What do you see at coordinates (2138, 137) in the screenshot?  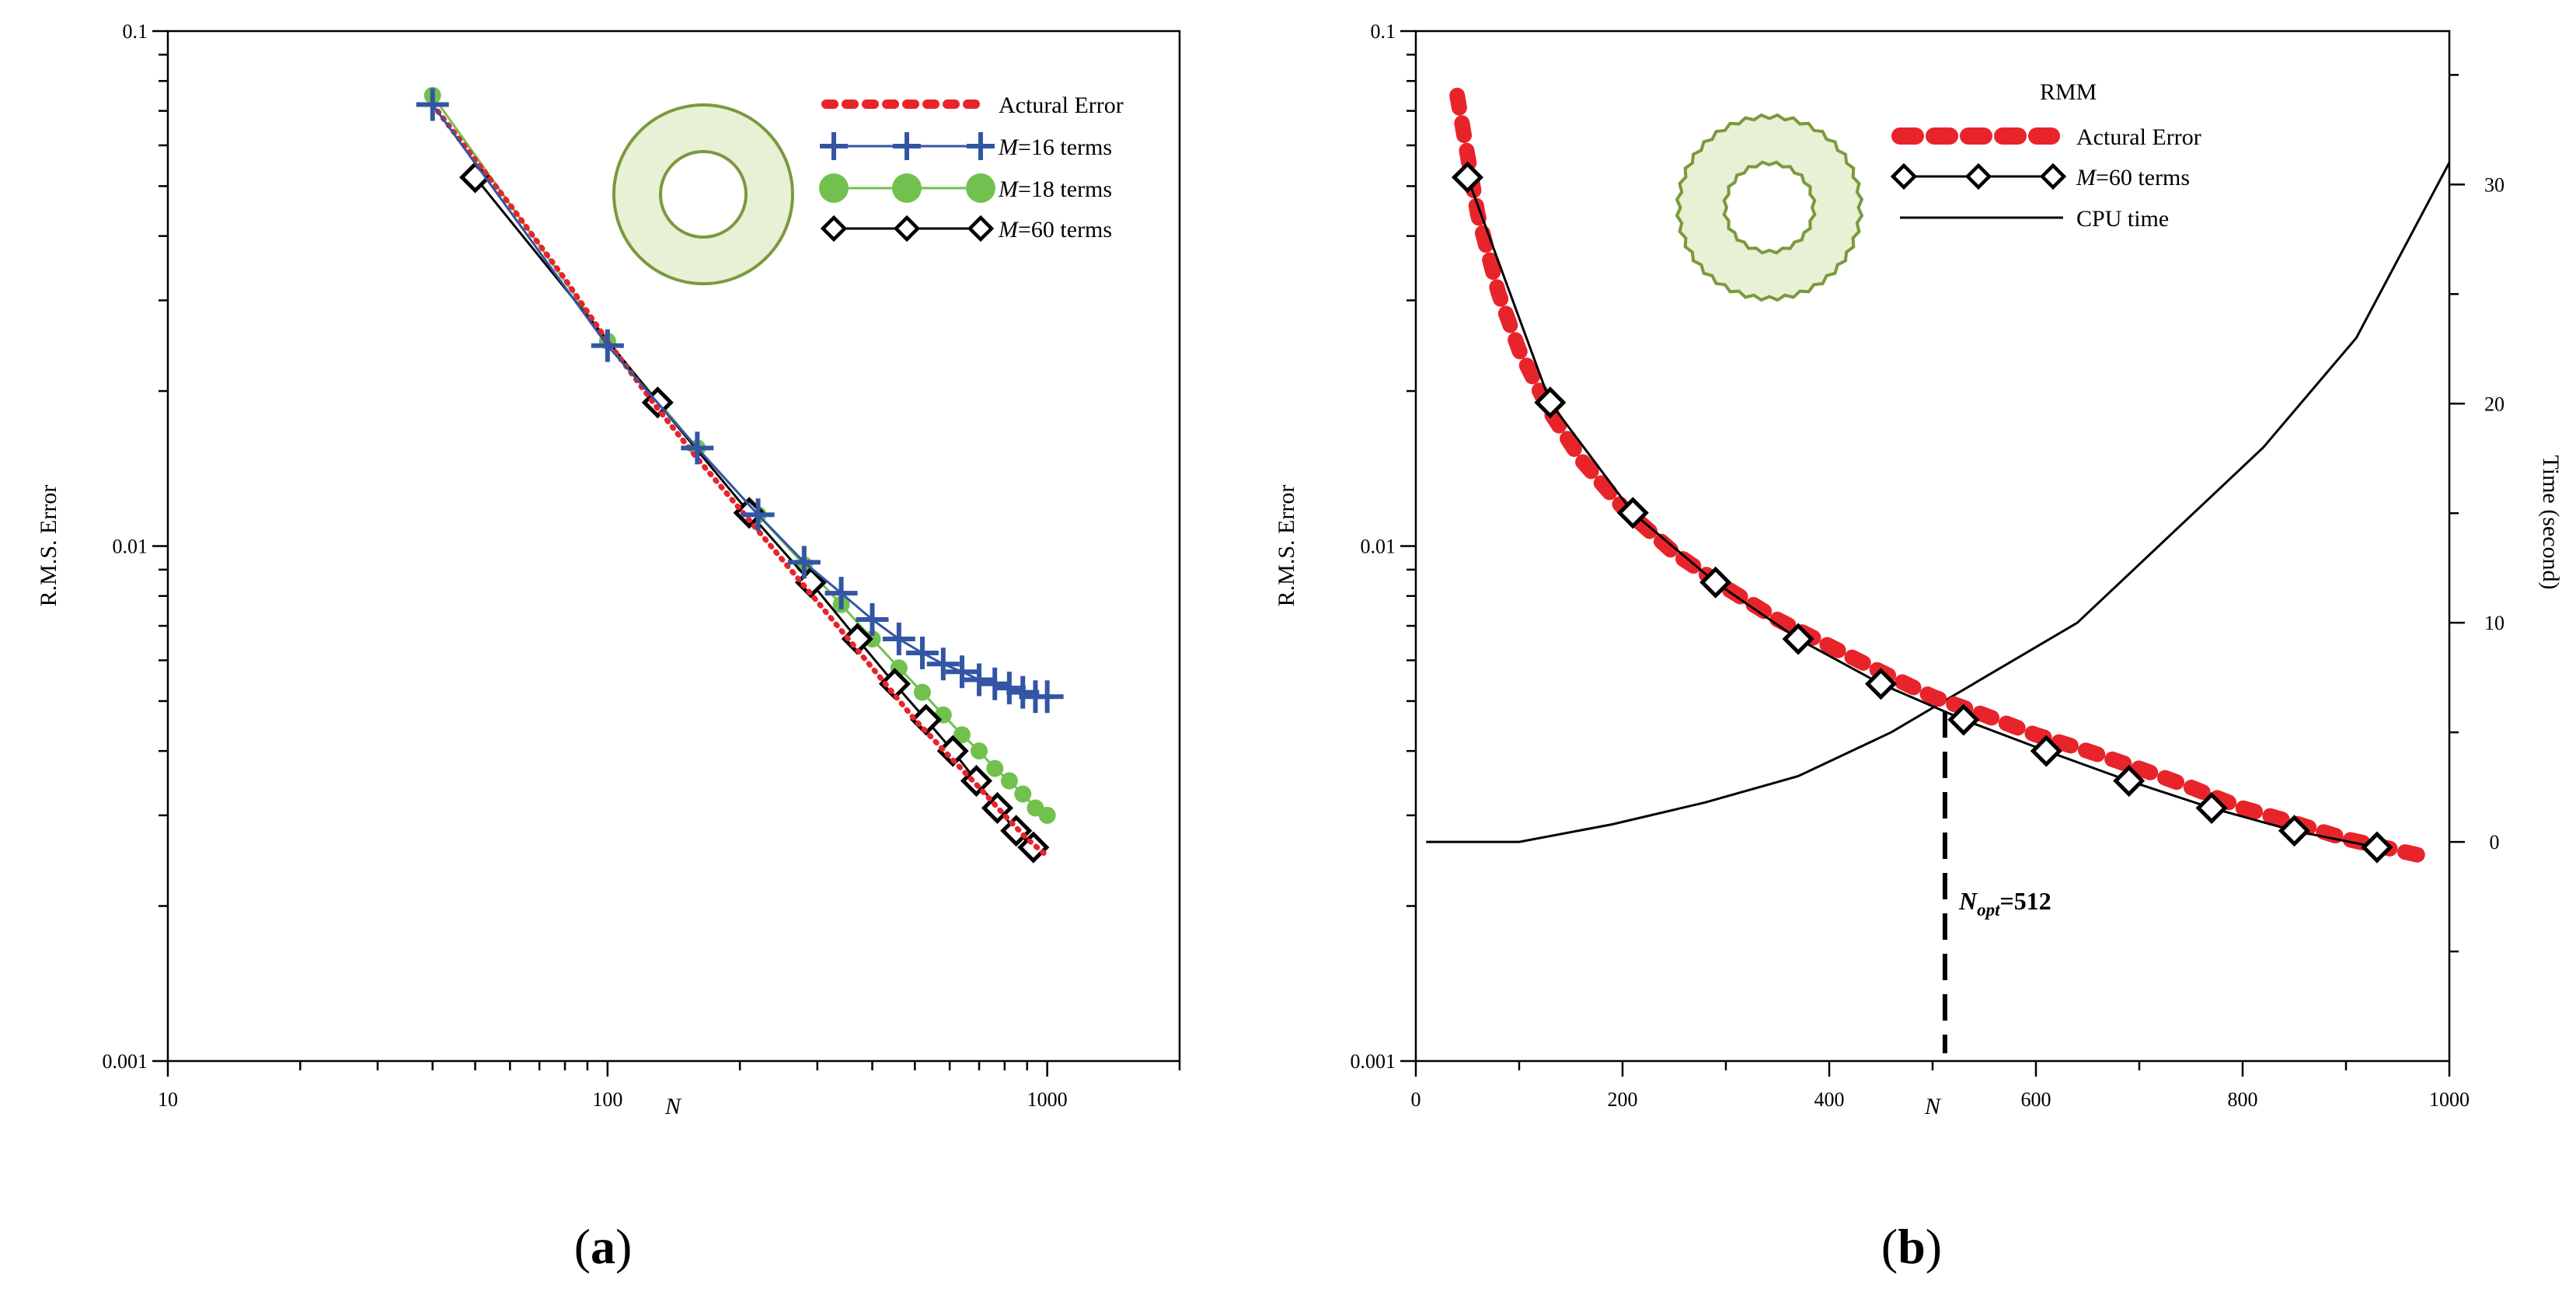 I see `legend-b-actural-label: Actural Error` at bounding box center [2138, 137].